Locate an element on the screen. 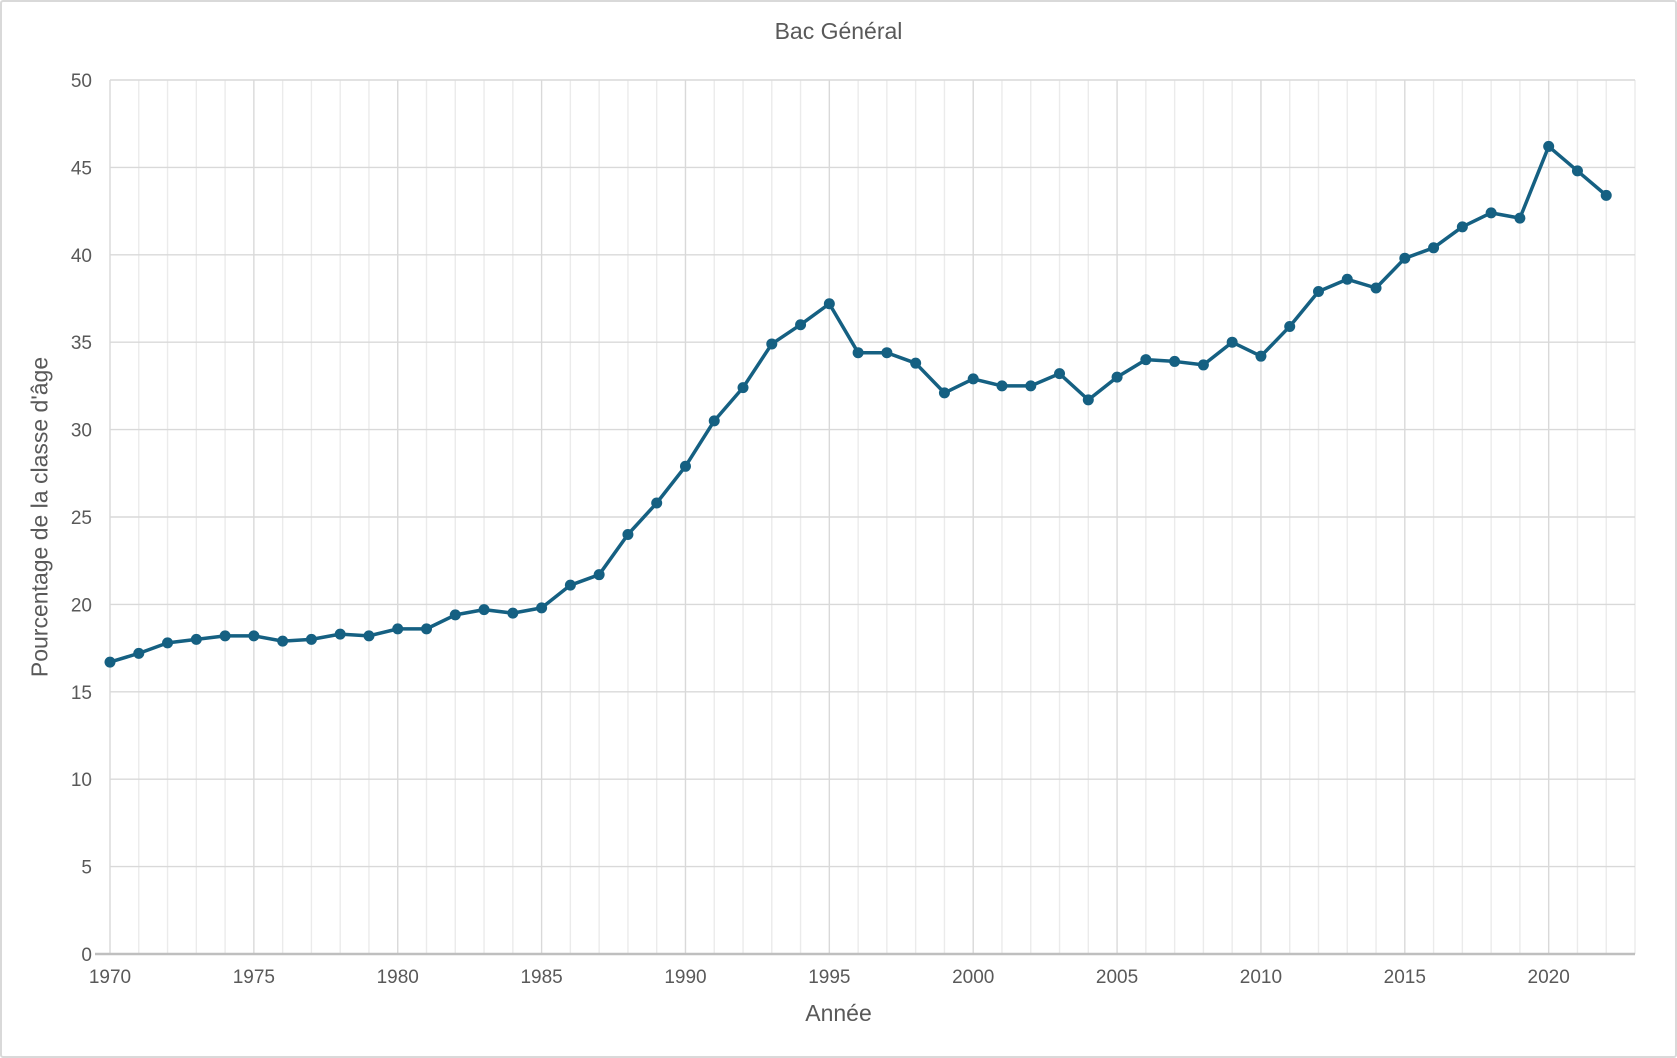  x-tick-label: 1995 is located at coordinates (829, 977).